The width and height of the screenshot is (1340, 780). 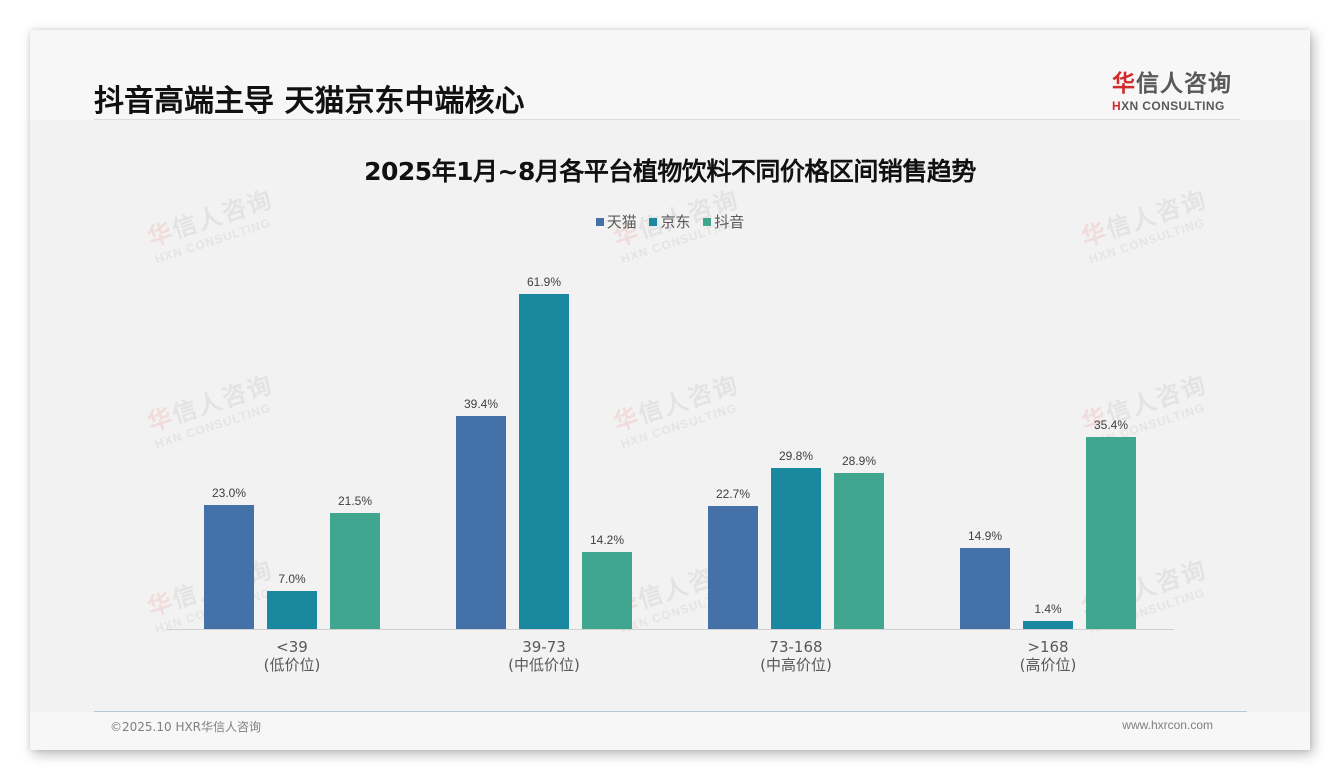 What do you see at coordinates (1173, 106) in the screenshot?
I see `logo-en-text: XN CONSULTING` at bounding box center [1173, 106].